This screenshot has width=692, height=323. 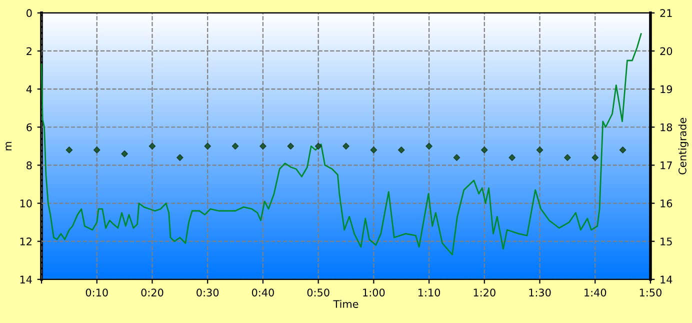 What do you see at coordinates (207, 292) in the screenshot?
I see `x-tick-label: 0:30` at bounding box center [207, 292].